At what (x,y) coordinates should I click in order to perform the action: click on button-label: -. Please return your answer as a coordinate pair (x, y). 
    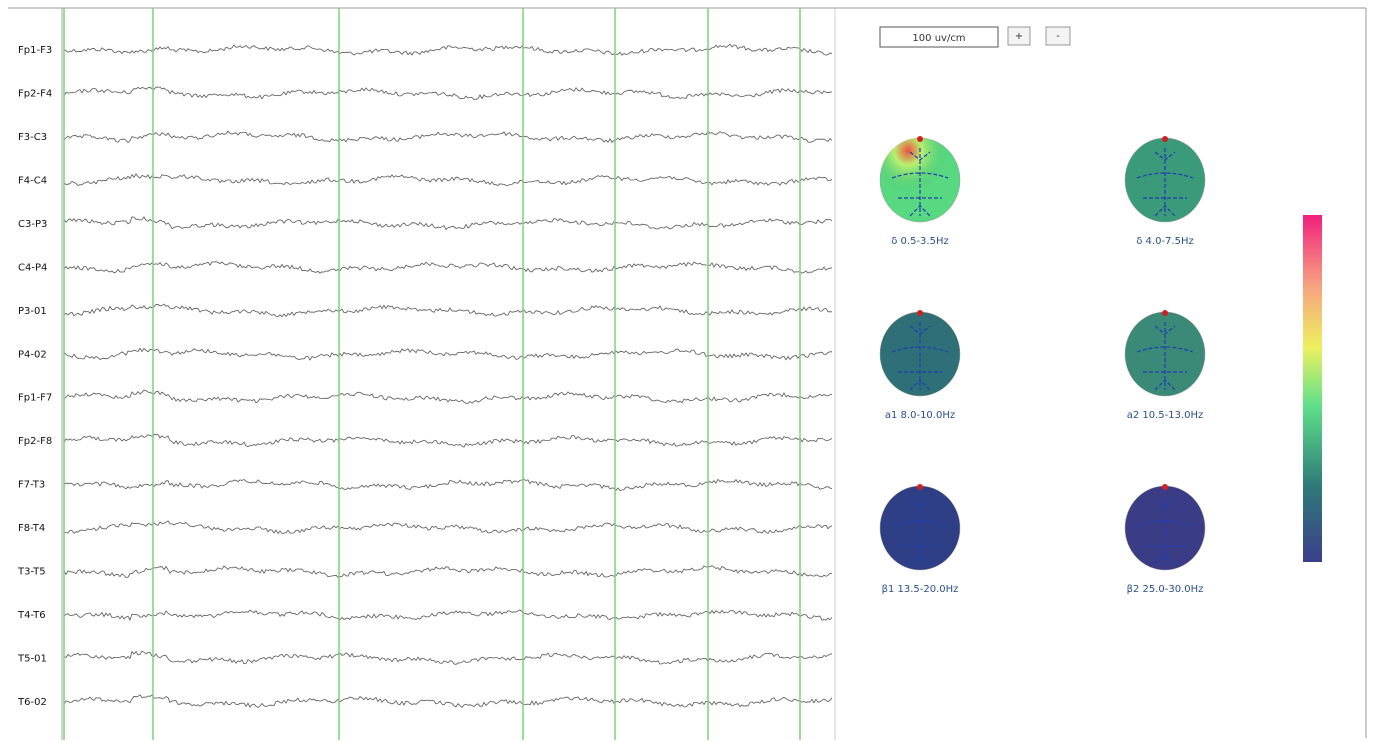
    Looking at the image, I should click on (1058, 36).